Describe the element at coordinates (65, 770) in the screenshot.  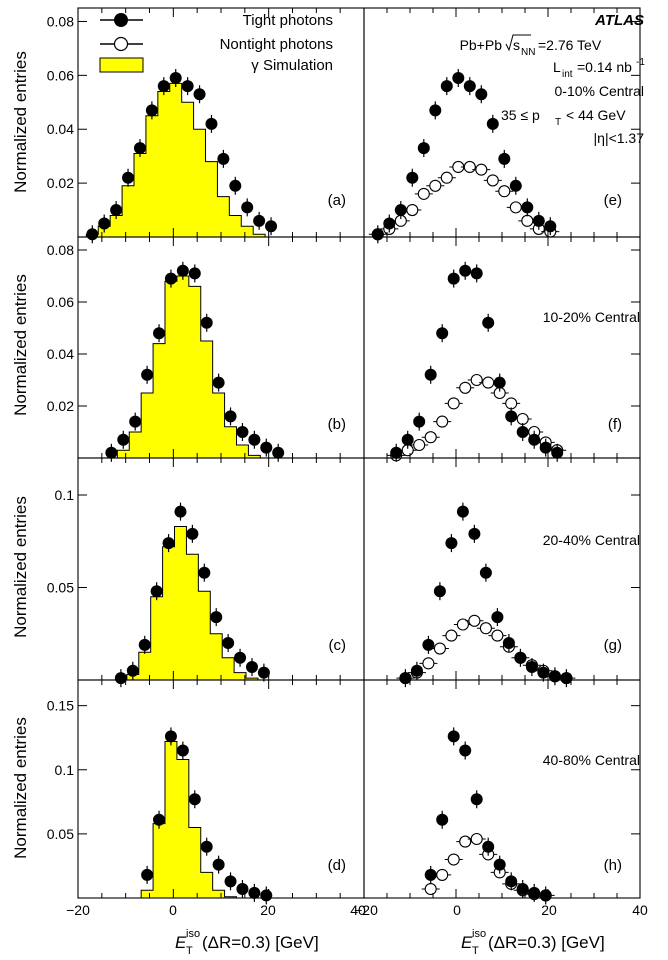
I see `y-tick-label: 0.1` at that location.